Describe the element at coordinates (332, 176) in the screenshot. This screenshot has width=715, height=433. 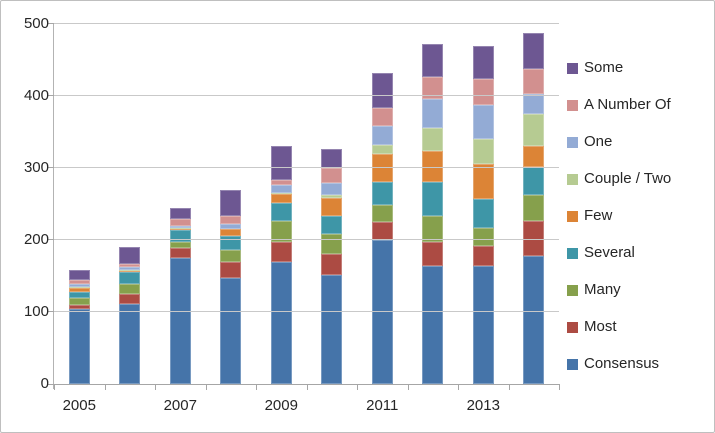
I see `bar-segment-a-number-of-2010` at that location.